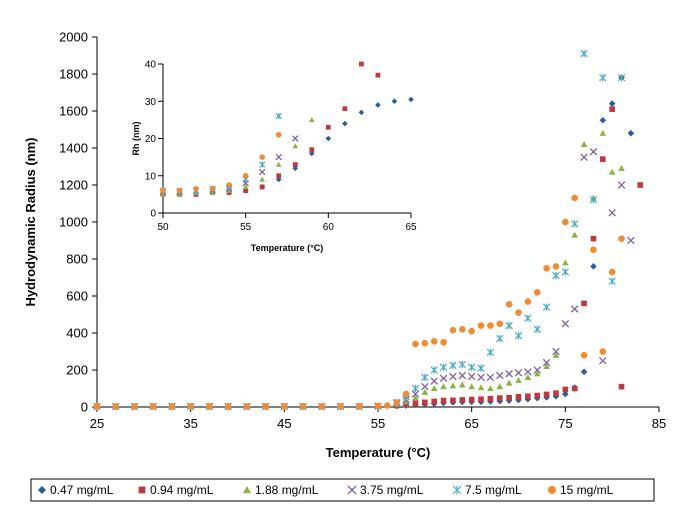 The image size is (698, 505). Describe the element at coordinates (221, 162) in the screenshot. I see `inset-series-15-mg-ml` at that location.